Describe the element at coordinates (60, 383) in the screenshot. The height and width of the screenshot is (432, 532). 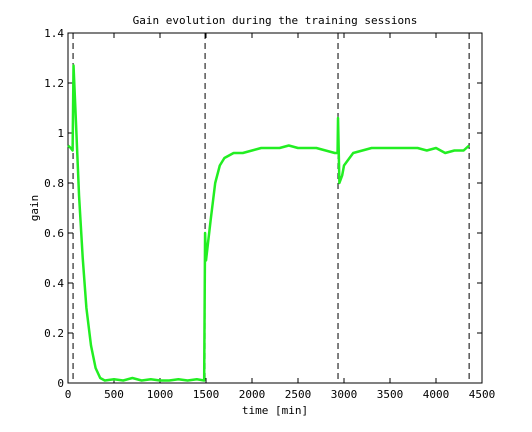
I see `y-tick-label: 0` at that location.